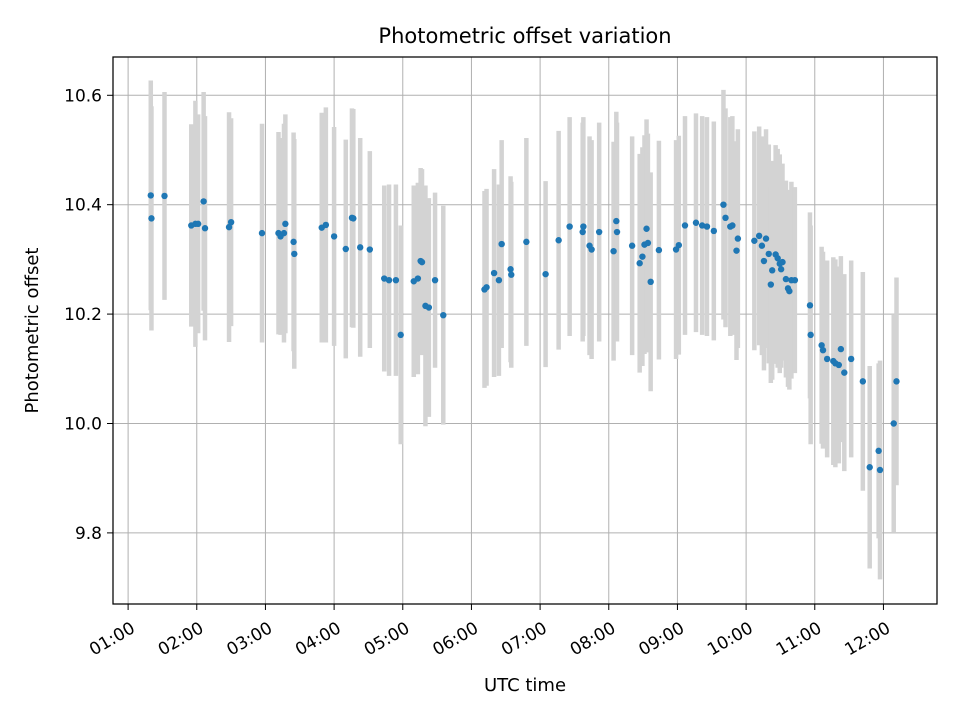  What do you see at coordinates (868, 639) in the screenshot?
I see `x-tick-label-11: 12:00` at bounding box center [868, 639].